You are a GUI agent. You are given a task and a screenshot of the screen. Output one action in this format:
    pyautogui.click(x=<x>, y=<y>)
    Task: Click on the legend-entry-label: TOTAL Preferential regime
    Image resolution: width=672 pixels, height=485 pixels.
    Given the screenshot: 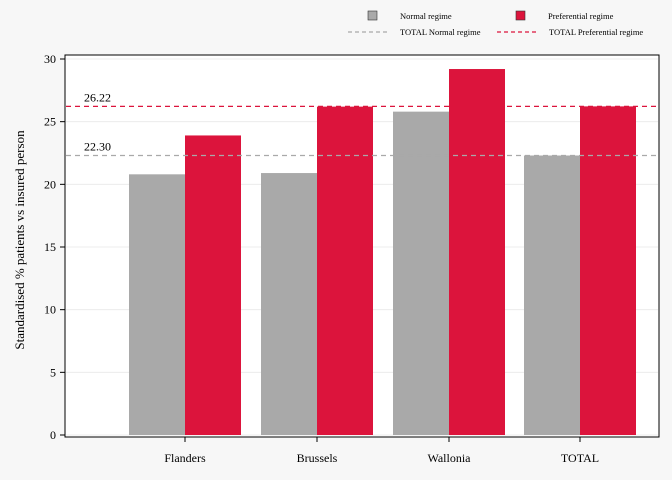 What is the action you would take?
    pyautogui.click(x=596, y=32)
    